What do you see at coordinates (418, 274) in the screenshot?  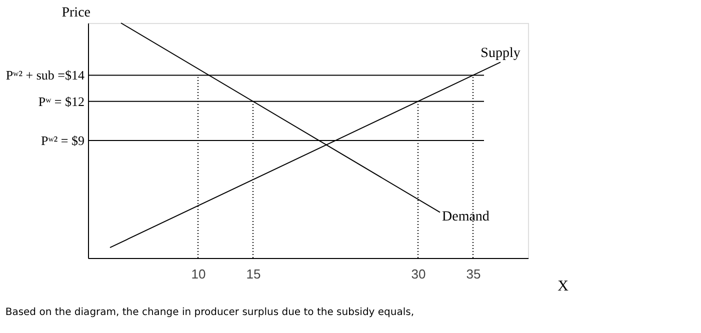 I see `x-tick-label: 30` at bounding box center [418, 274].